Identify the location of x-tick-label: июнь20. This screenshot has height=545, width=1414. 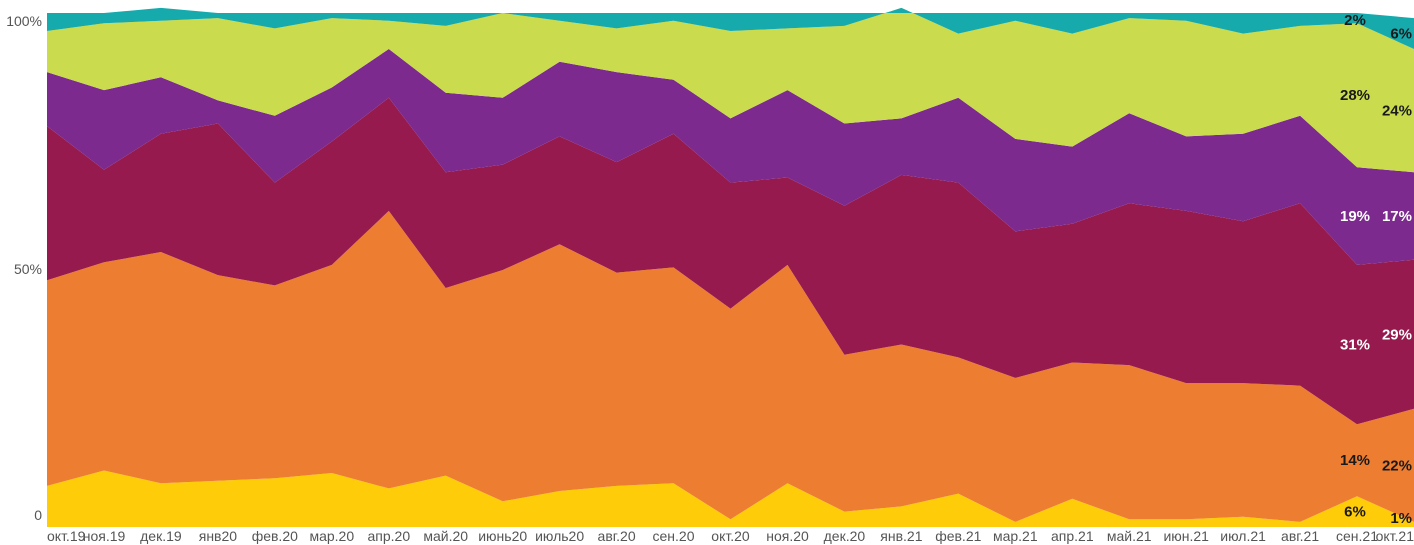
(502, 536).